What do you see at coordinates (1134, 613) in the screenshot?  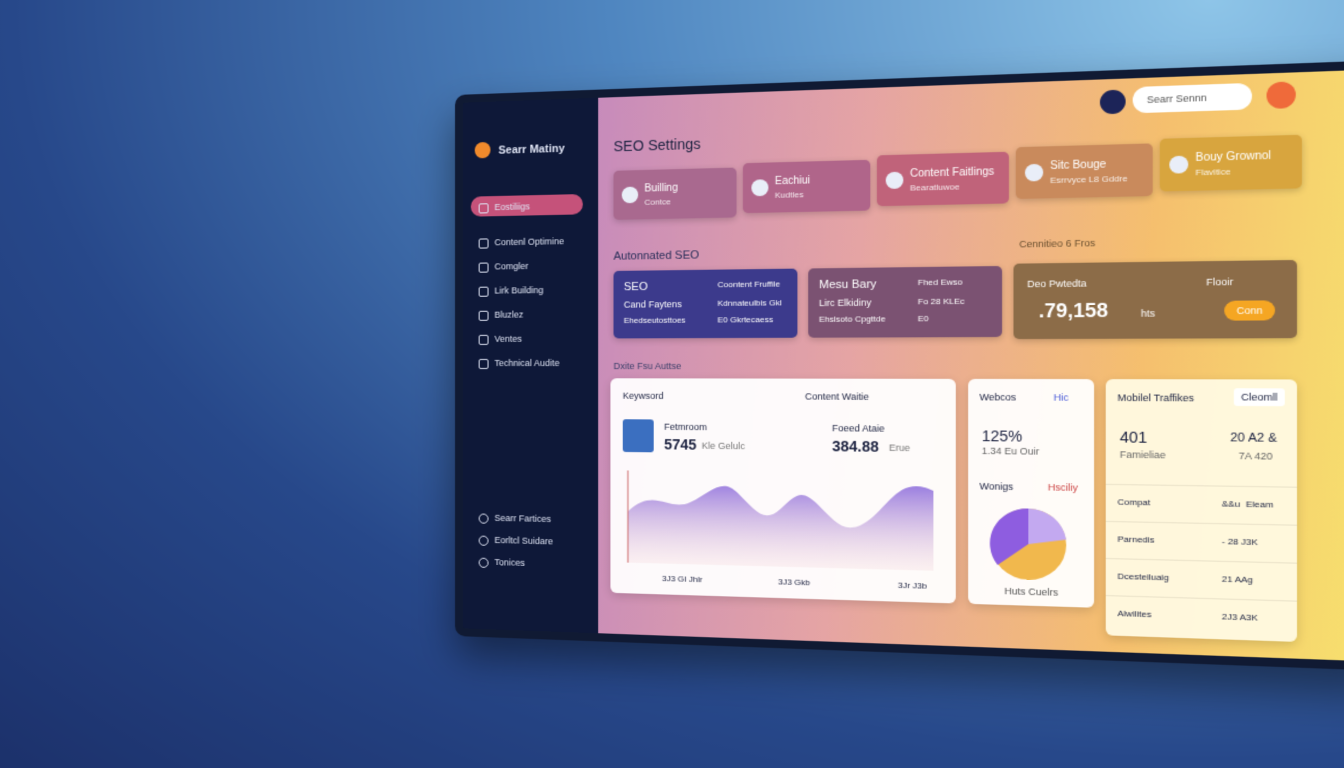 I see `row-cell: Alwilites` at bounding box center [1134, 613].